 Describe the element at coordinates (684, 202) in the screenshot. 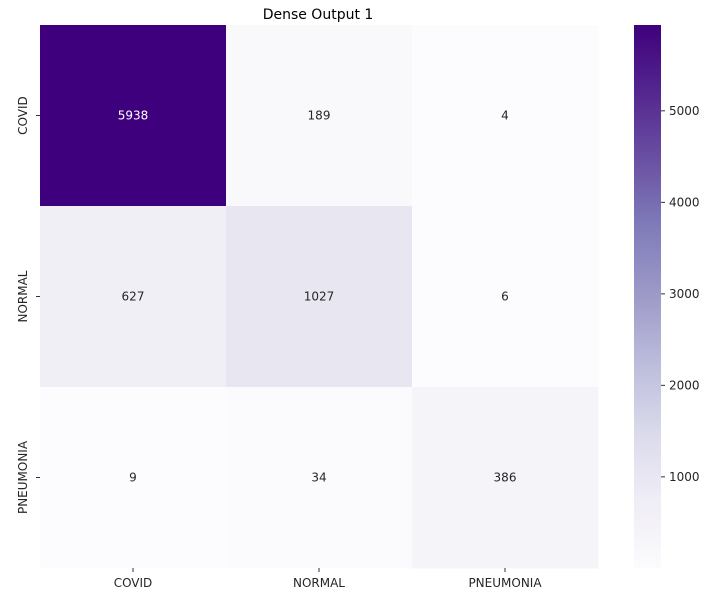

I see `colorbar-tick-label: 4000` at that location.